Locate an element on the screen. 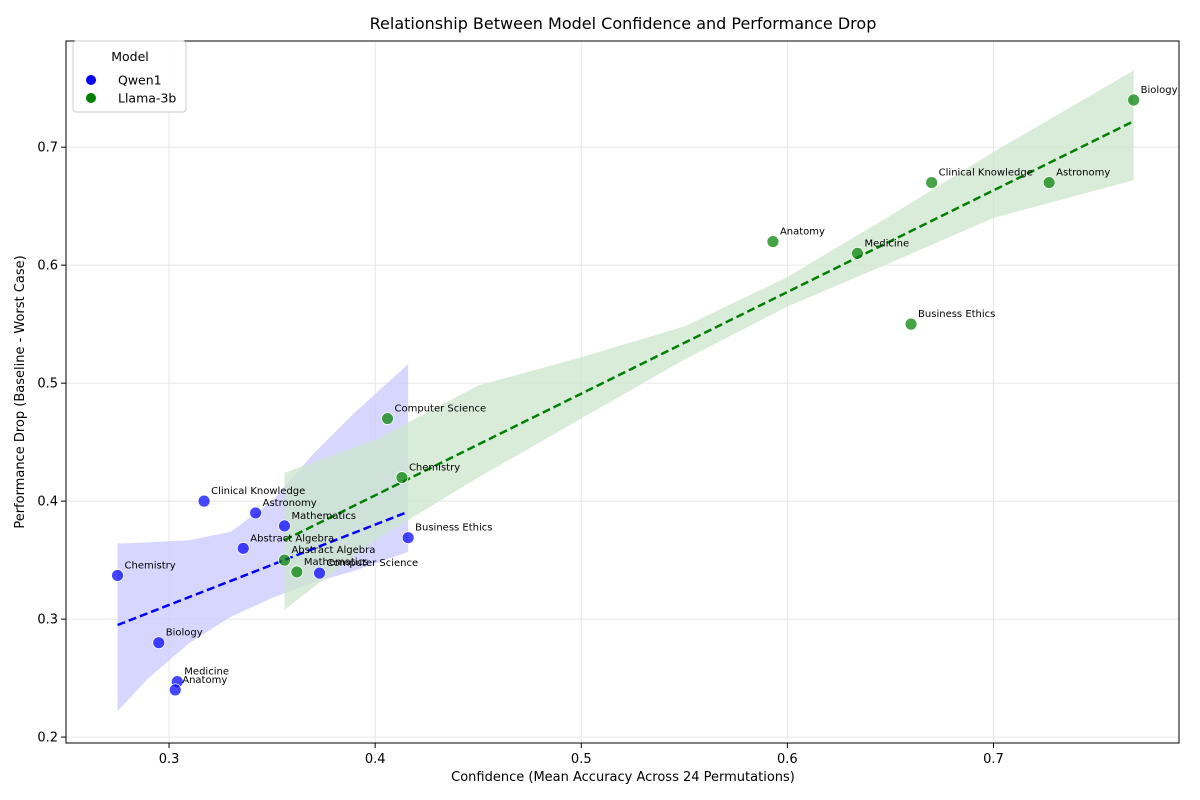 The image size is (1200, 800). qwen1-point-label: Biology is located at coordinates (184, 633).